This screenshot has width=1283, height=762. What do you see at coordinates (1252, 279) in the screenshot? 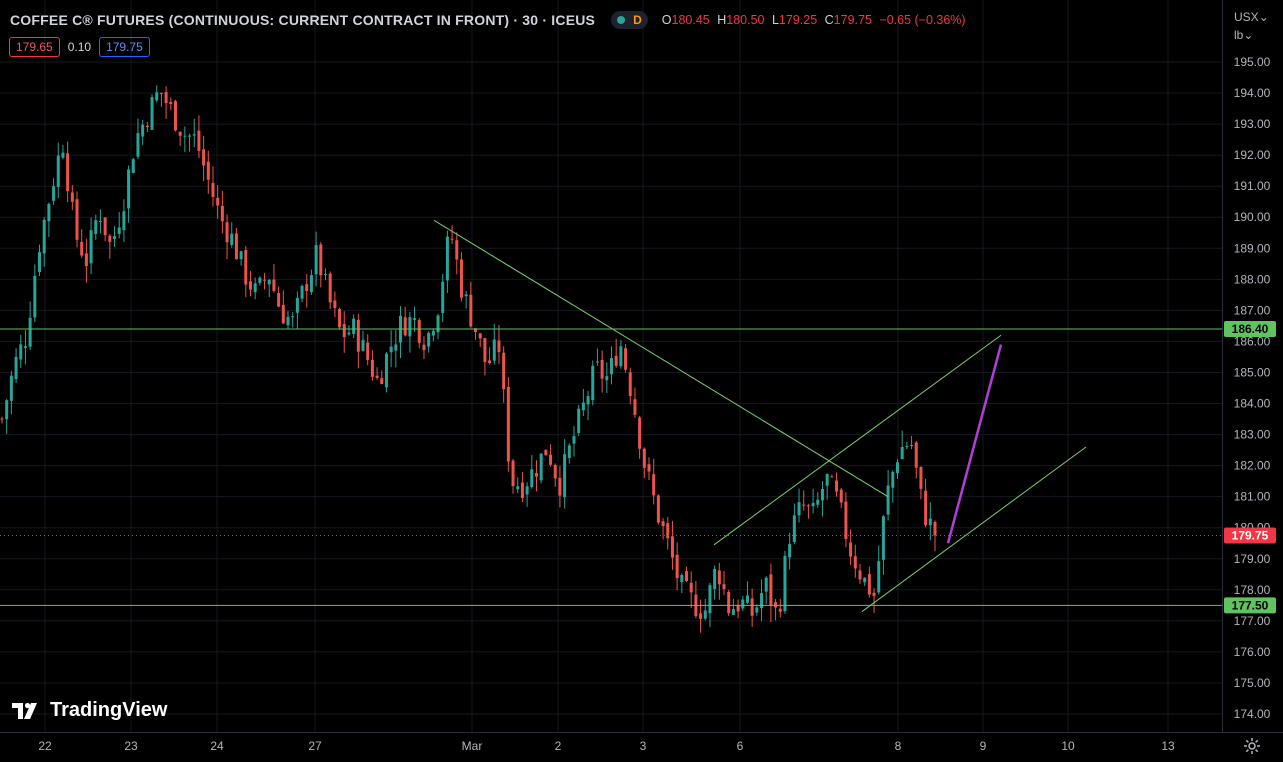
I see `price-tick-label: 188.00` at bounding box center [1252, 279].